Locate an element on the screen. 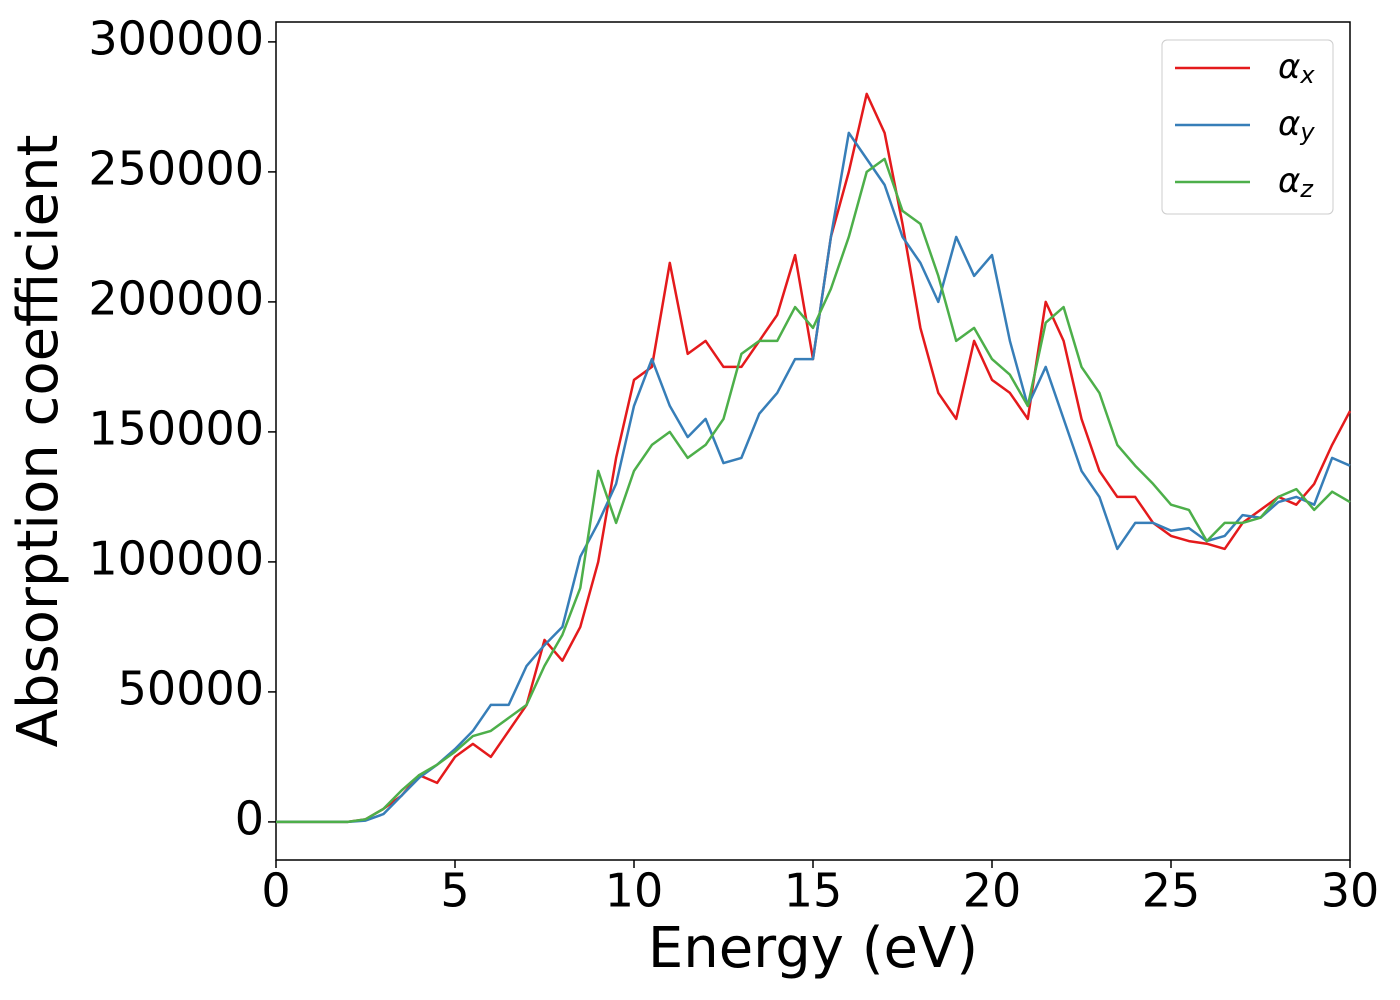  y-axis-label: Absorption coefficient is located at coordinates (38, 441).